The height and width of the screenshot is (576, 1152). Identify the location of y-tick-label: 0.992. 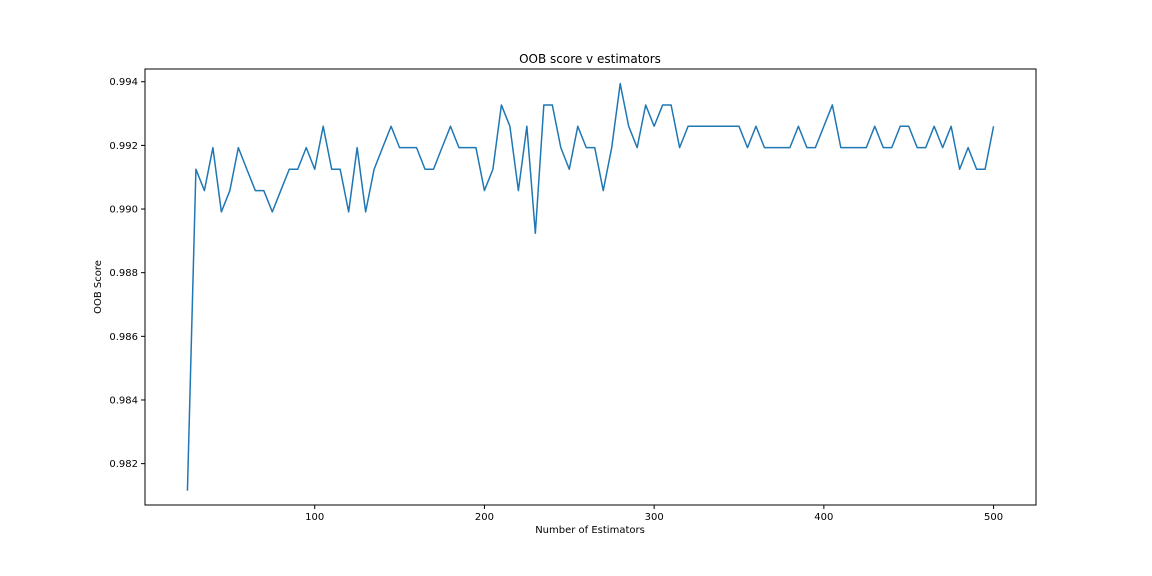
(123, 146).